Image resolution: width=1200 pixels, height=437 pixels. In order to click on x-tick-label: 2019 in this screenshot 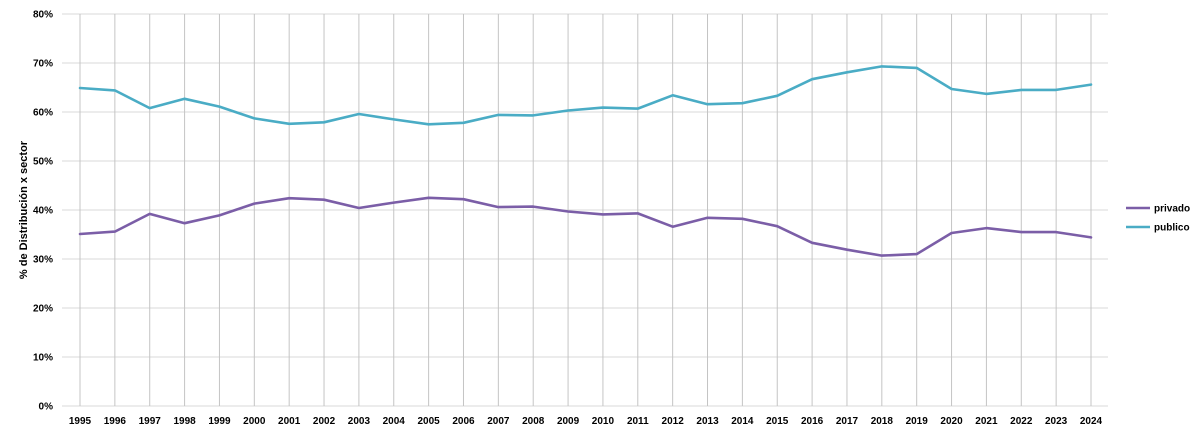, I will do `click(917, 421)`.